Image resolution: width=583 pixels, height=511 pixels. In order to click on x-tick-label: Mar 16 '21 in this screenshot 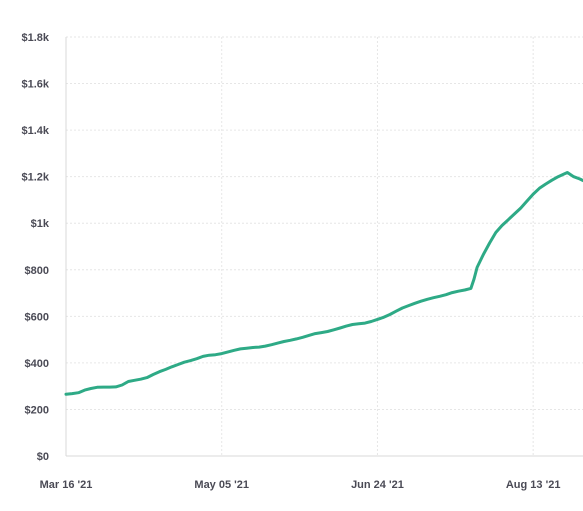, I will do `click(66, 485)`.